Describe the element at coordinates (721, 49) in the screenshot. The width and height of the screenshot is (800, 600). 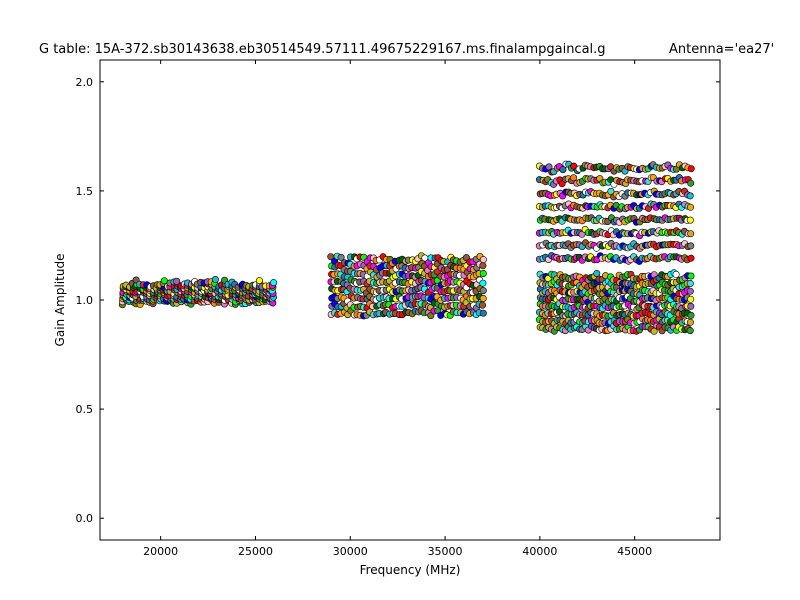
I see `chart-subtitle: Antenna='ea27'` at that location.